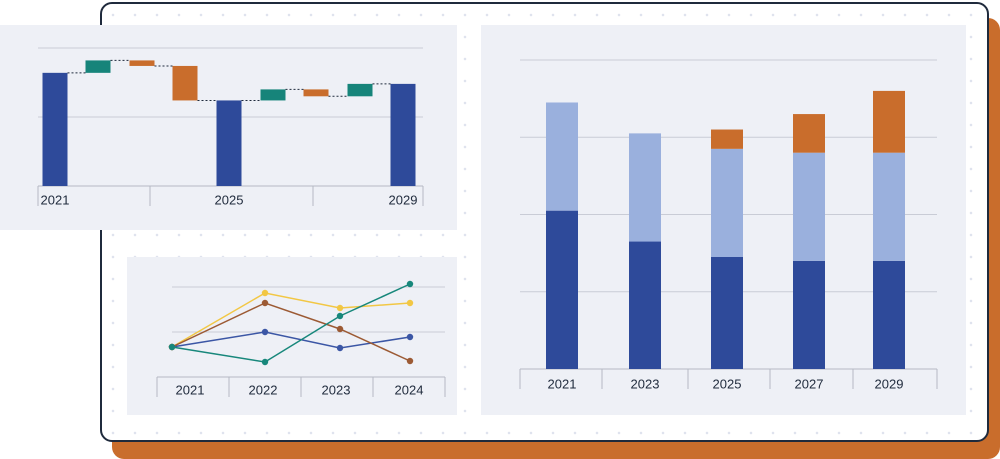  I want to click on line-panel, so click(292, 336).